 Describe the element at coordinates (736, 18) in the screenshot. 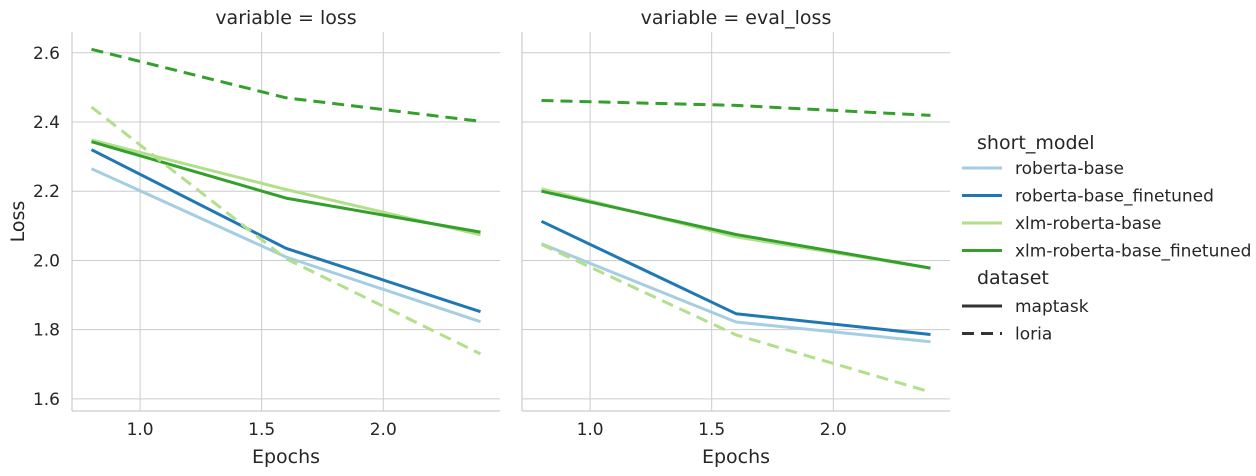

I see `panel-title: variable = eval_loss` at that location.